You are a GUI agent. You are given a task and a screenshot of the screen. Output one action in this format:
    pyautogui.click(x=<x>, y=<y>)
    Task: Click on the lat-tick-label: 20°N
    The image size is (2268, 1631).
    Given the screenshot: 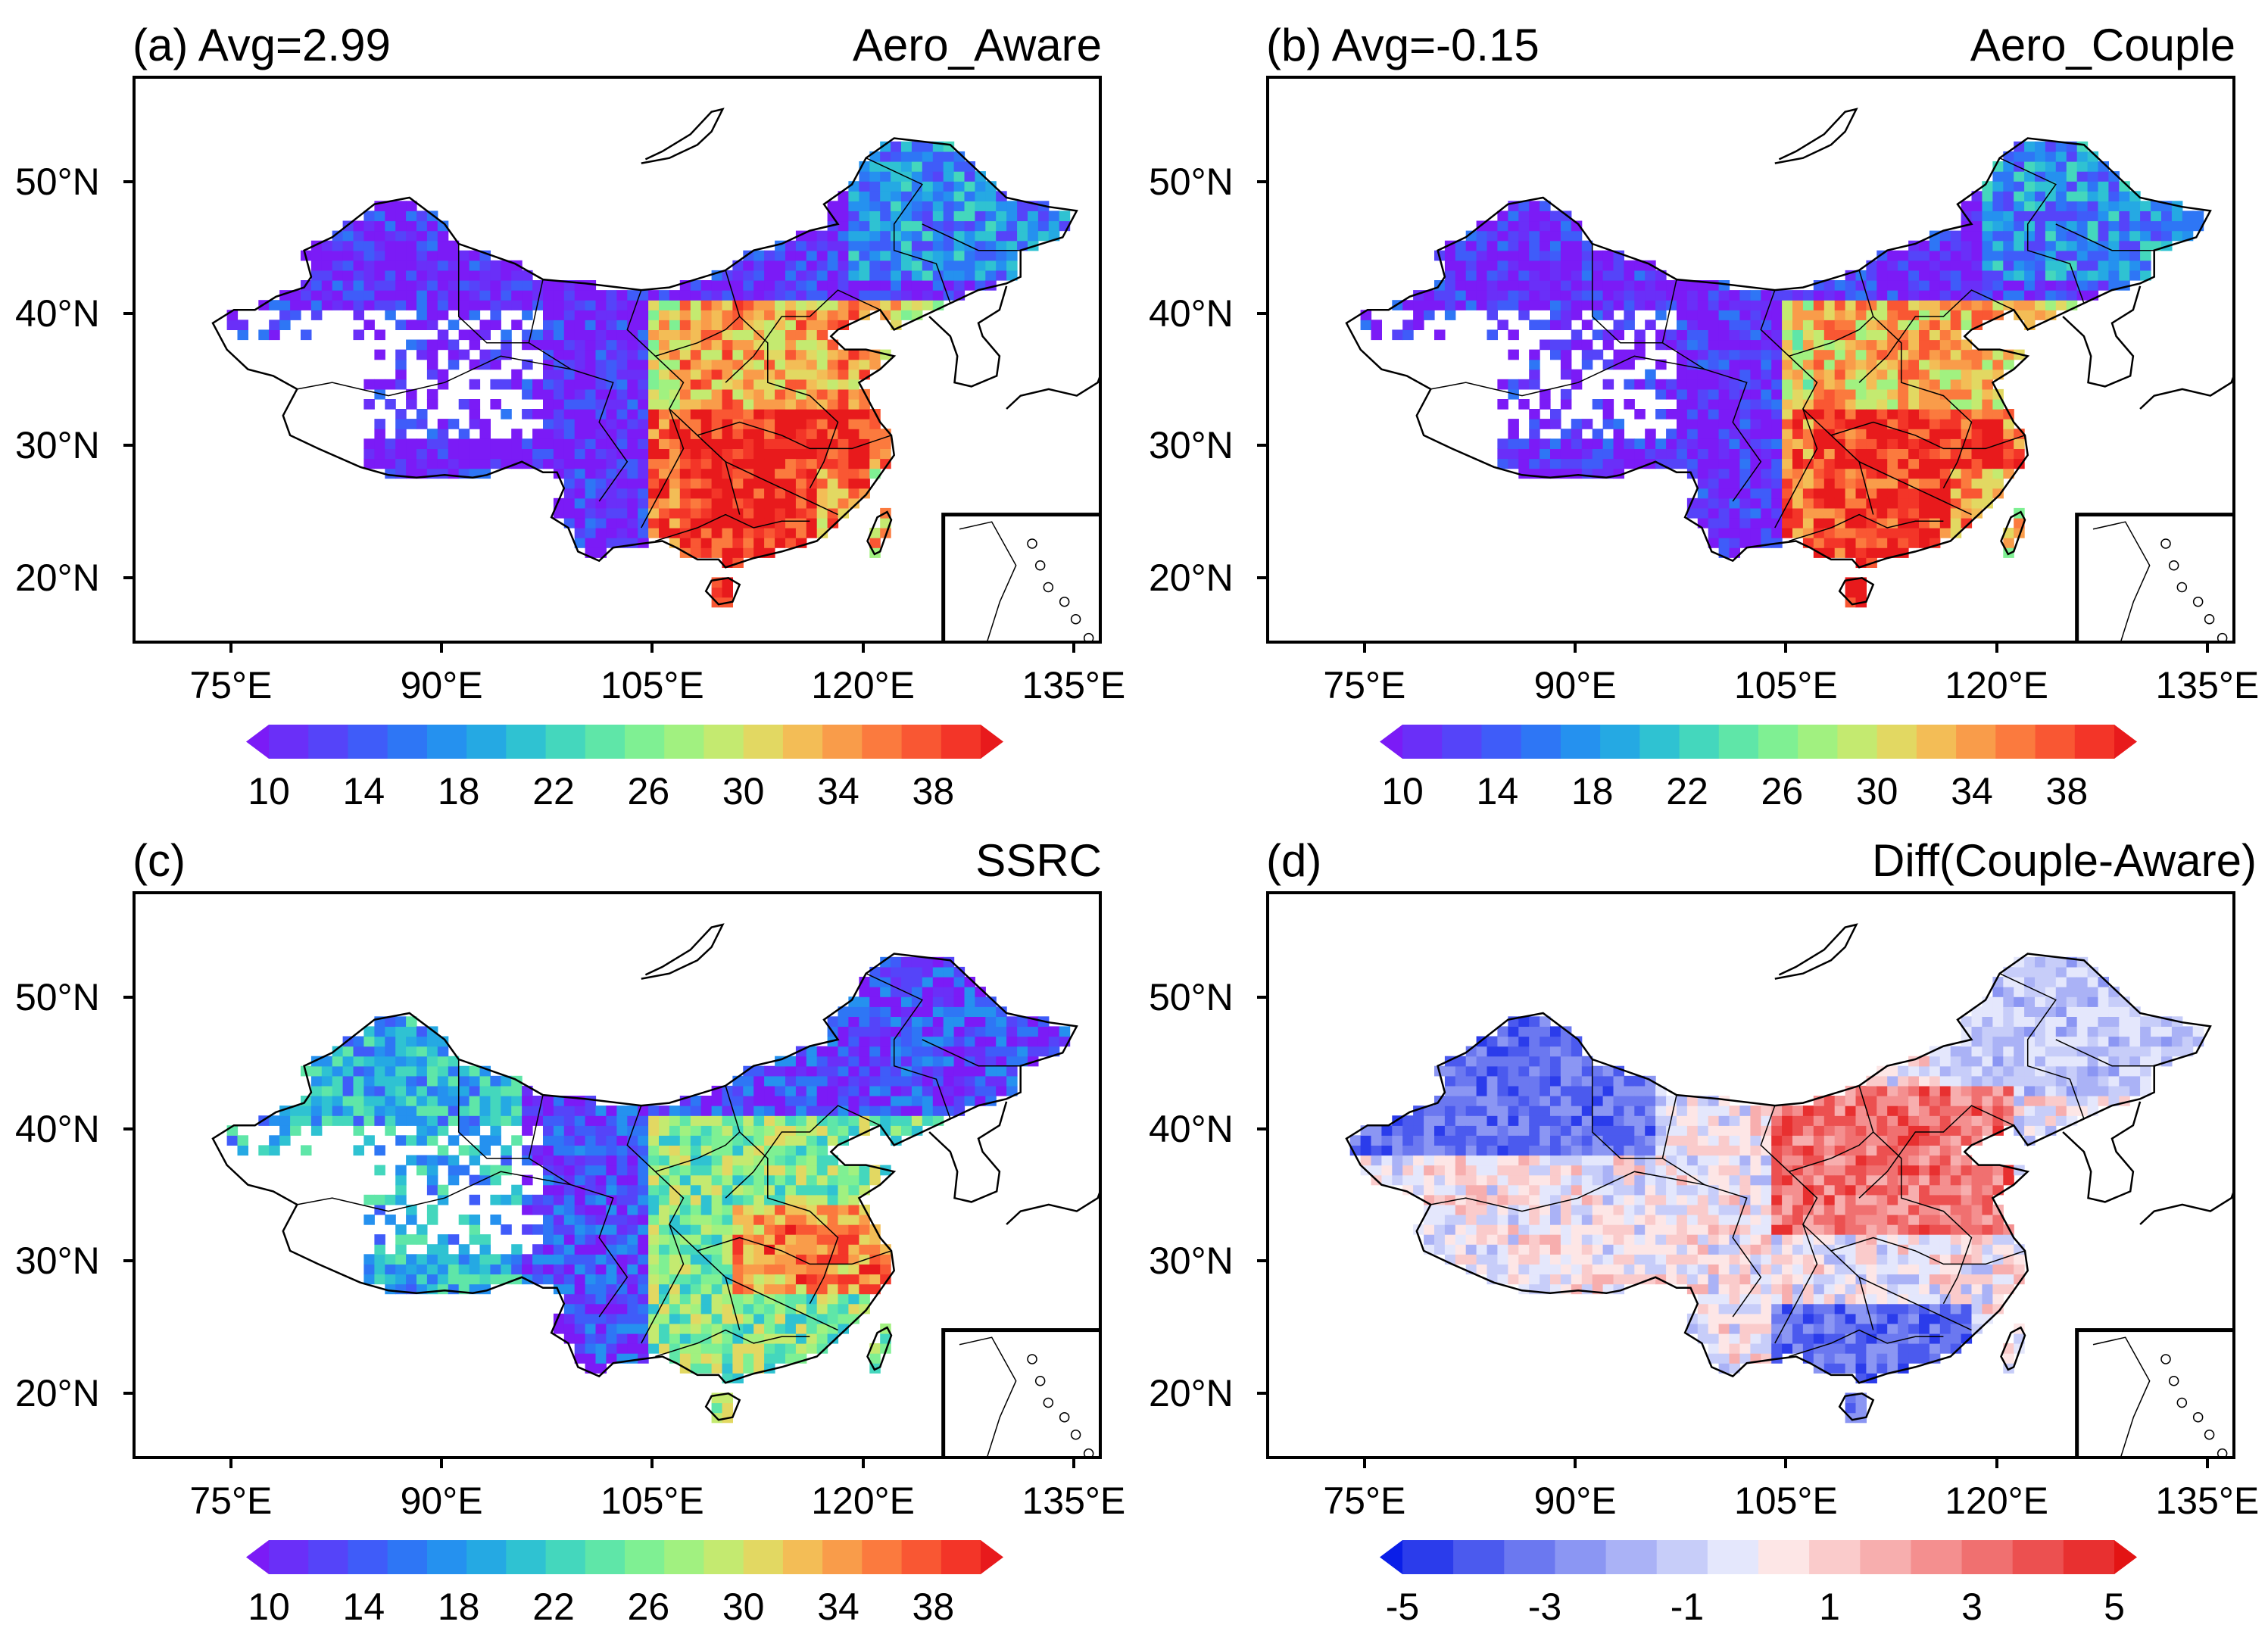 What is the action you would take?
    pyautogui.click(x=57, y=578)
    